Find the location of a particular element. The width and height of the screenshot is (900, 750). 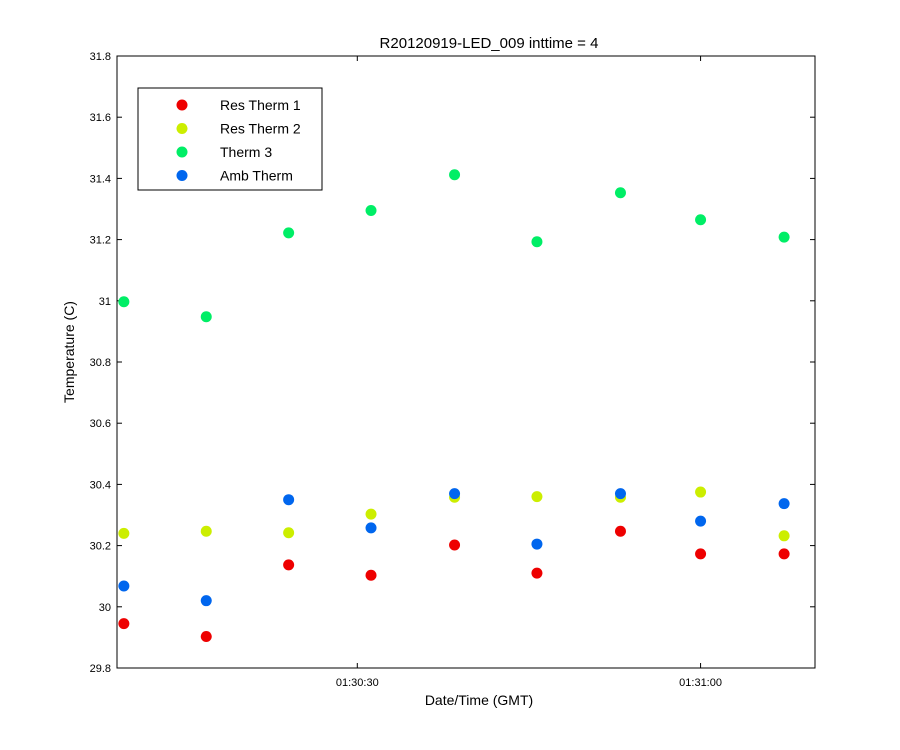

y-tick-label: 31.6 is located at coordinates (100, 118).